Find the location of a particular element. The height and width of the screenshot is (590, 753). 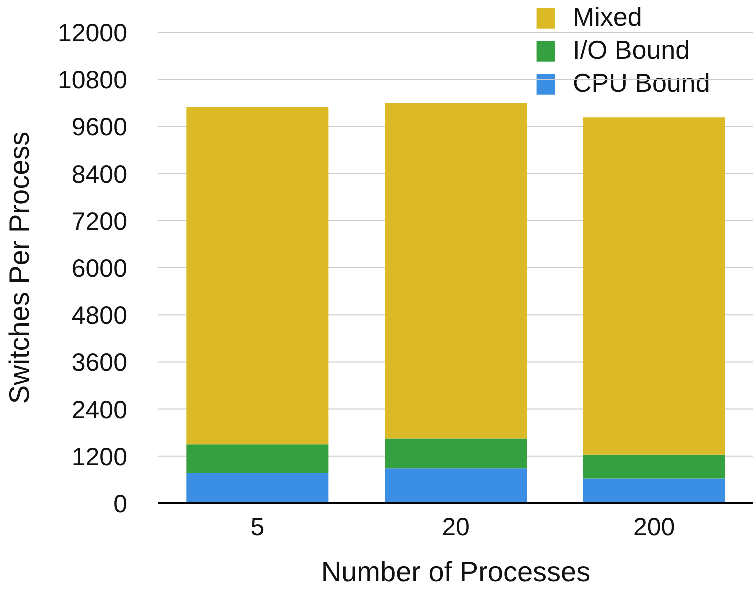

legend-label: Mixed is located at coordinates (607, 17).